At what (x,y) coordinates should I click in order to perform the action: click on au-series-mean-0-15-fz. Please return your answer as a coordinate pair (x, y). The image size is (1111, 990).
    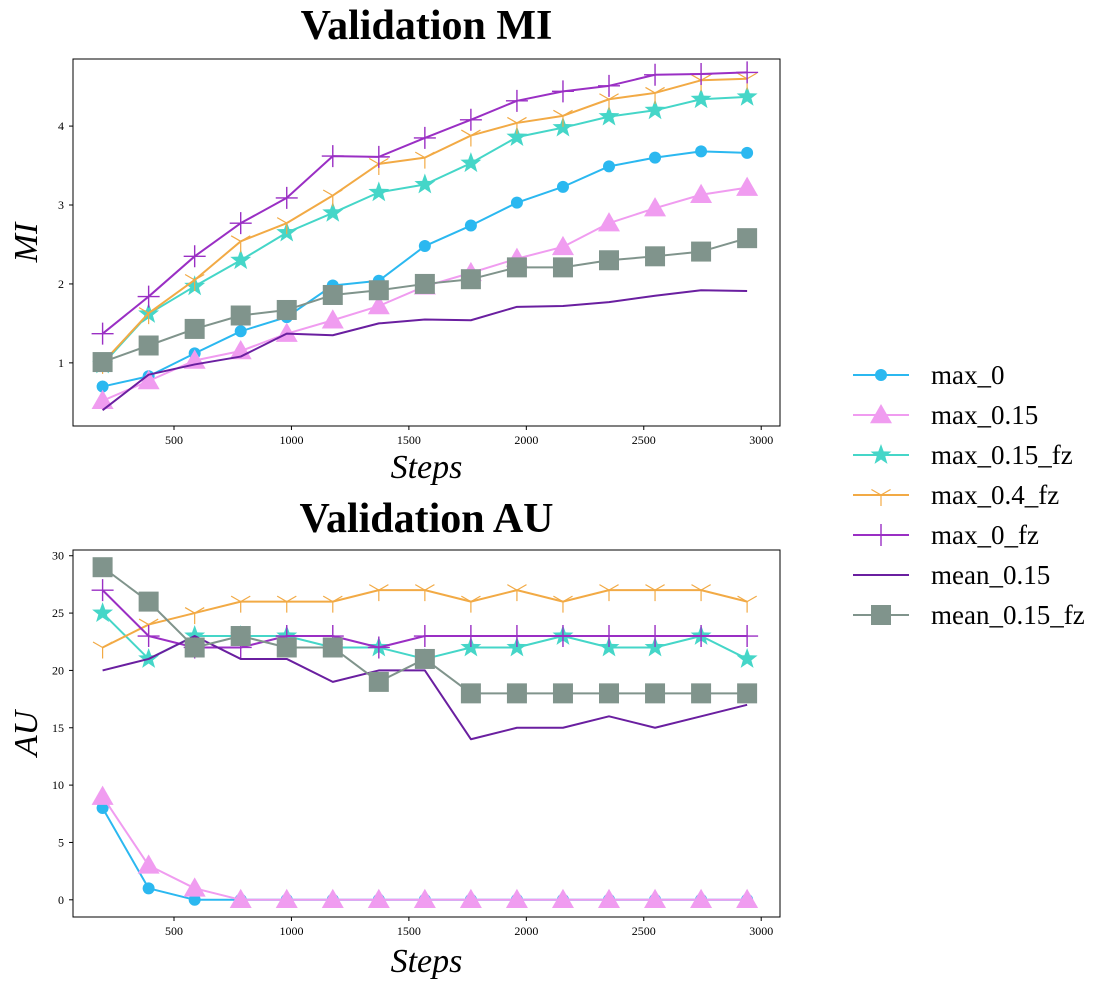
    Looking at the image, I should click on (425, 630).